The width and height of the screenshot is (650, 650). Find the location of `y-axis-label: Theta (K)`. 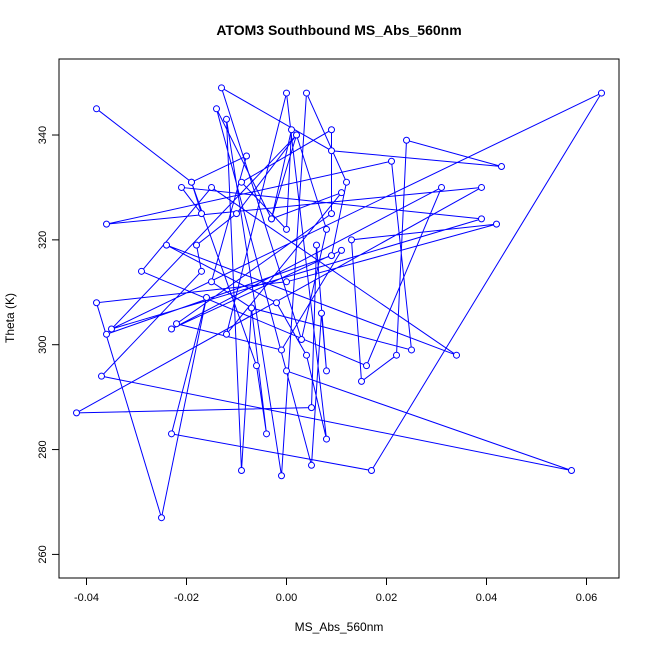

y-axis-label: Theta (K) is located at coordinates (10, 318).